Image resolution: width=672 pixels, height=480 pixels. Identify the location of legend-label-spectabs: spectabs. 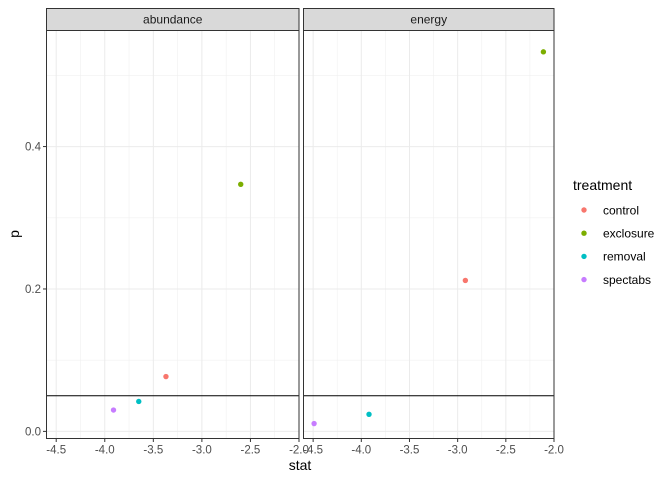
(627, 280).